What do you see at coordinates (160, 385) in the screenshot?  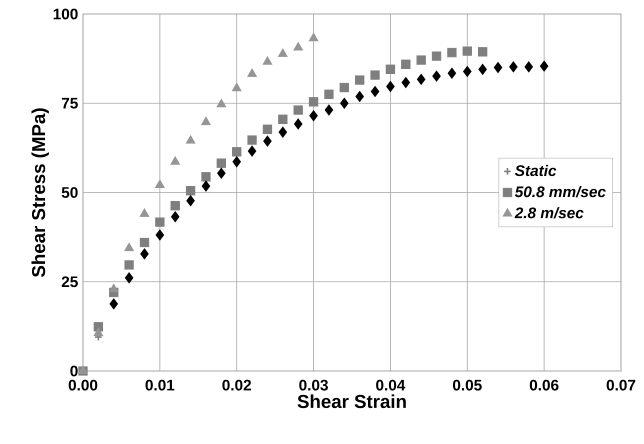 I see `x-tick-label: 0.01` at bounding box center [160, 385].